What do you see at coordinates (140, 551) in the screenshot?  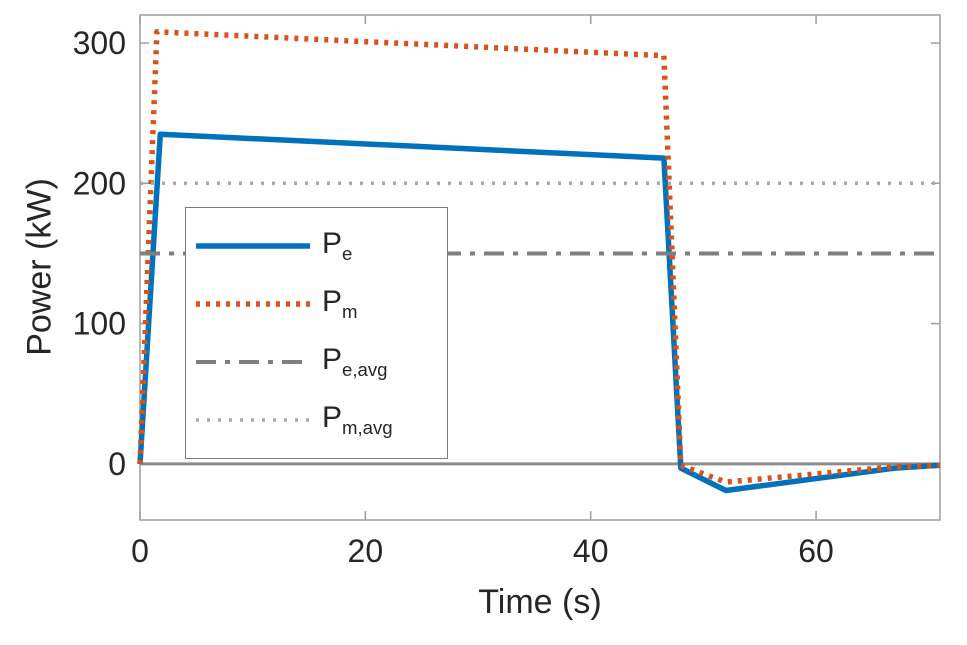 I see `x-tick-label: 0` at bounding box center [140, 551].